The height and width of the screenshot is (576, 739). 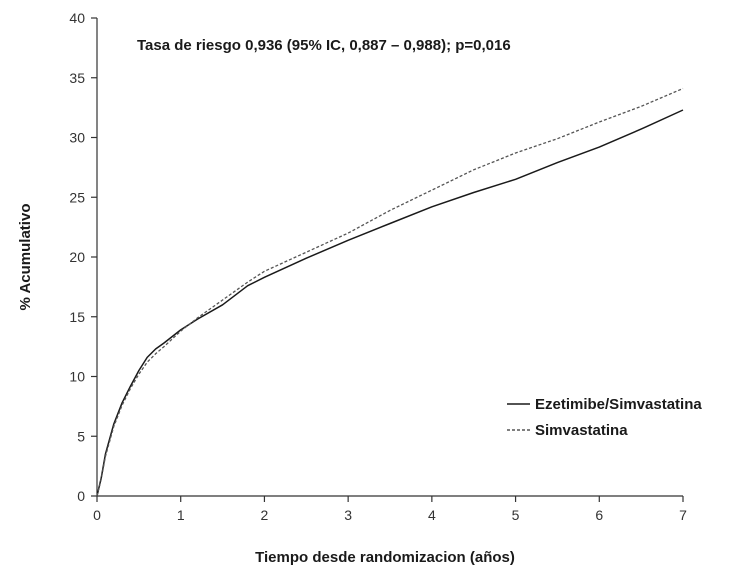 I want to click on x-tick-label: 3, so click(x=348, y=515).